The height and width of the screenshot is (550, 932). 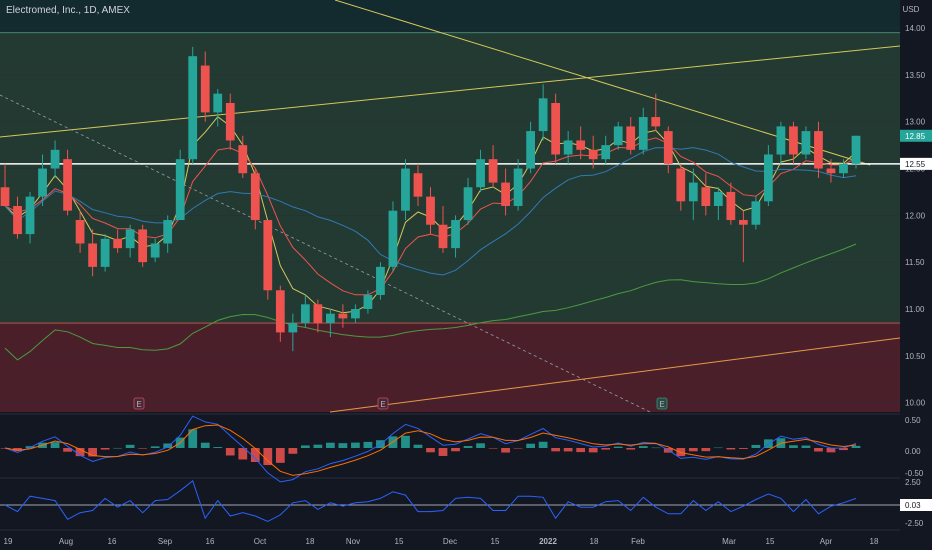 I want to click on macd-panel, so click(x=466, y=448).